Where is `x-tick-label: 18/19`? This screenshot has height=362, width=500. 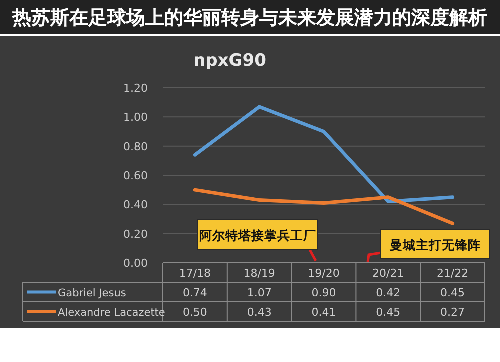
x-tick-label: 18/19 is located at coordinates (260, 273).